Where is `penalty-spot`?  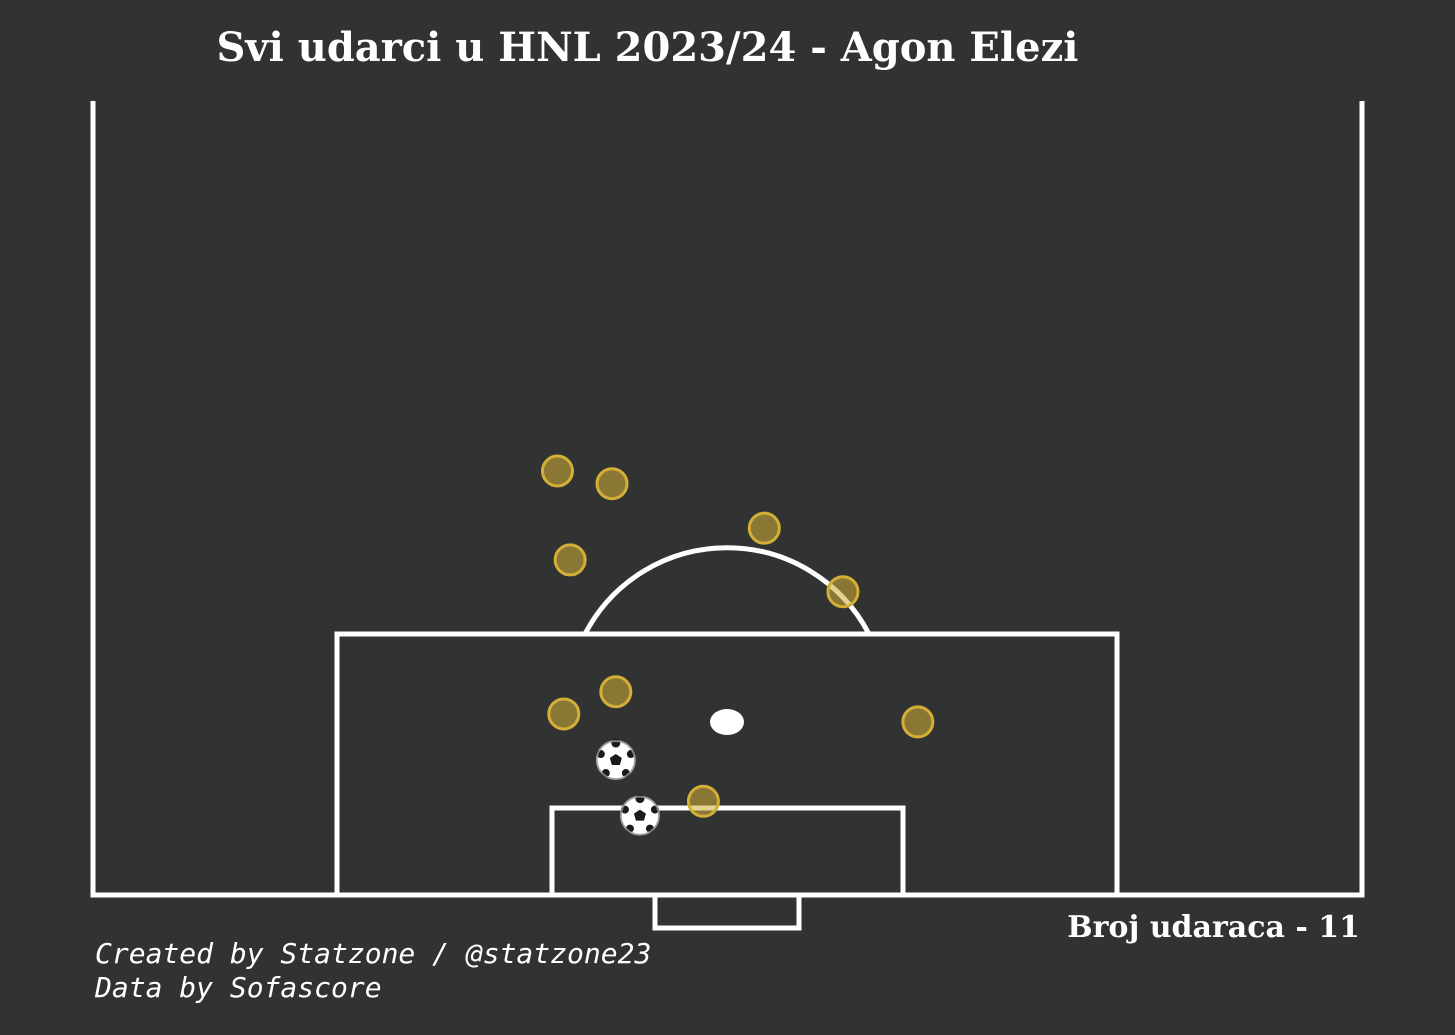
penalty-spot is located at coordinates (727, 722).